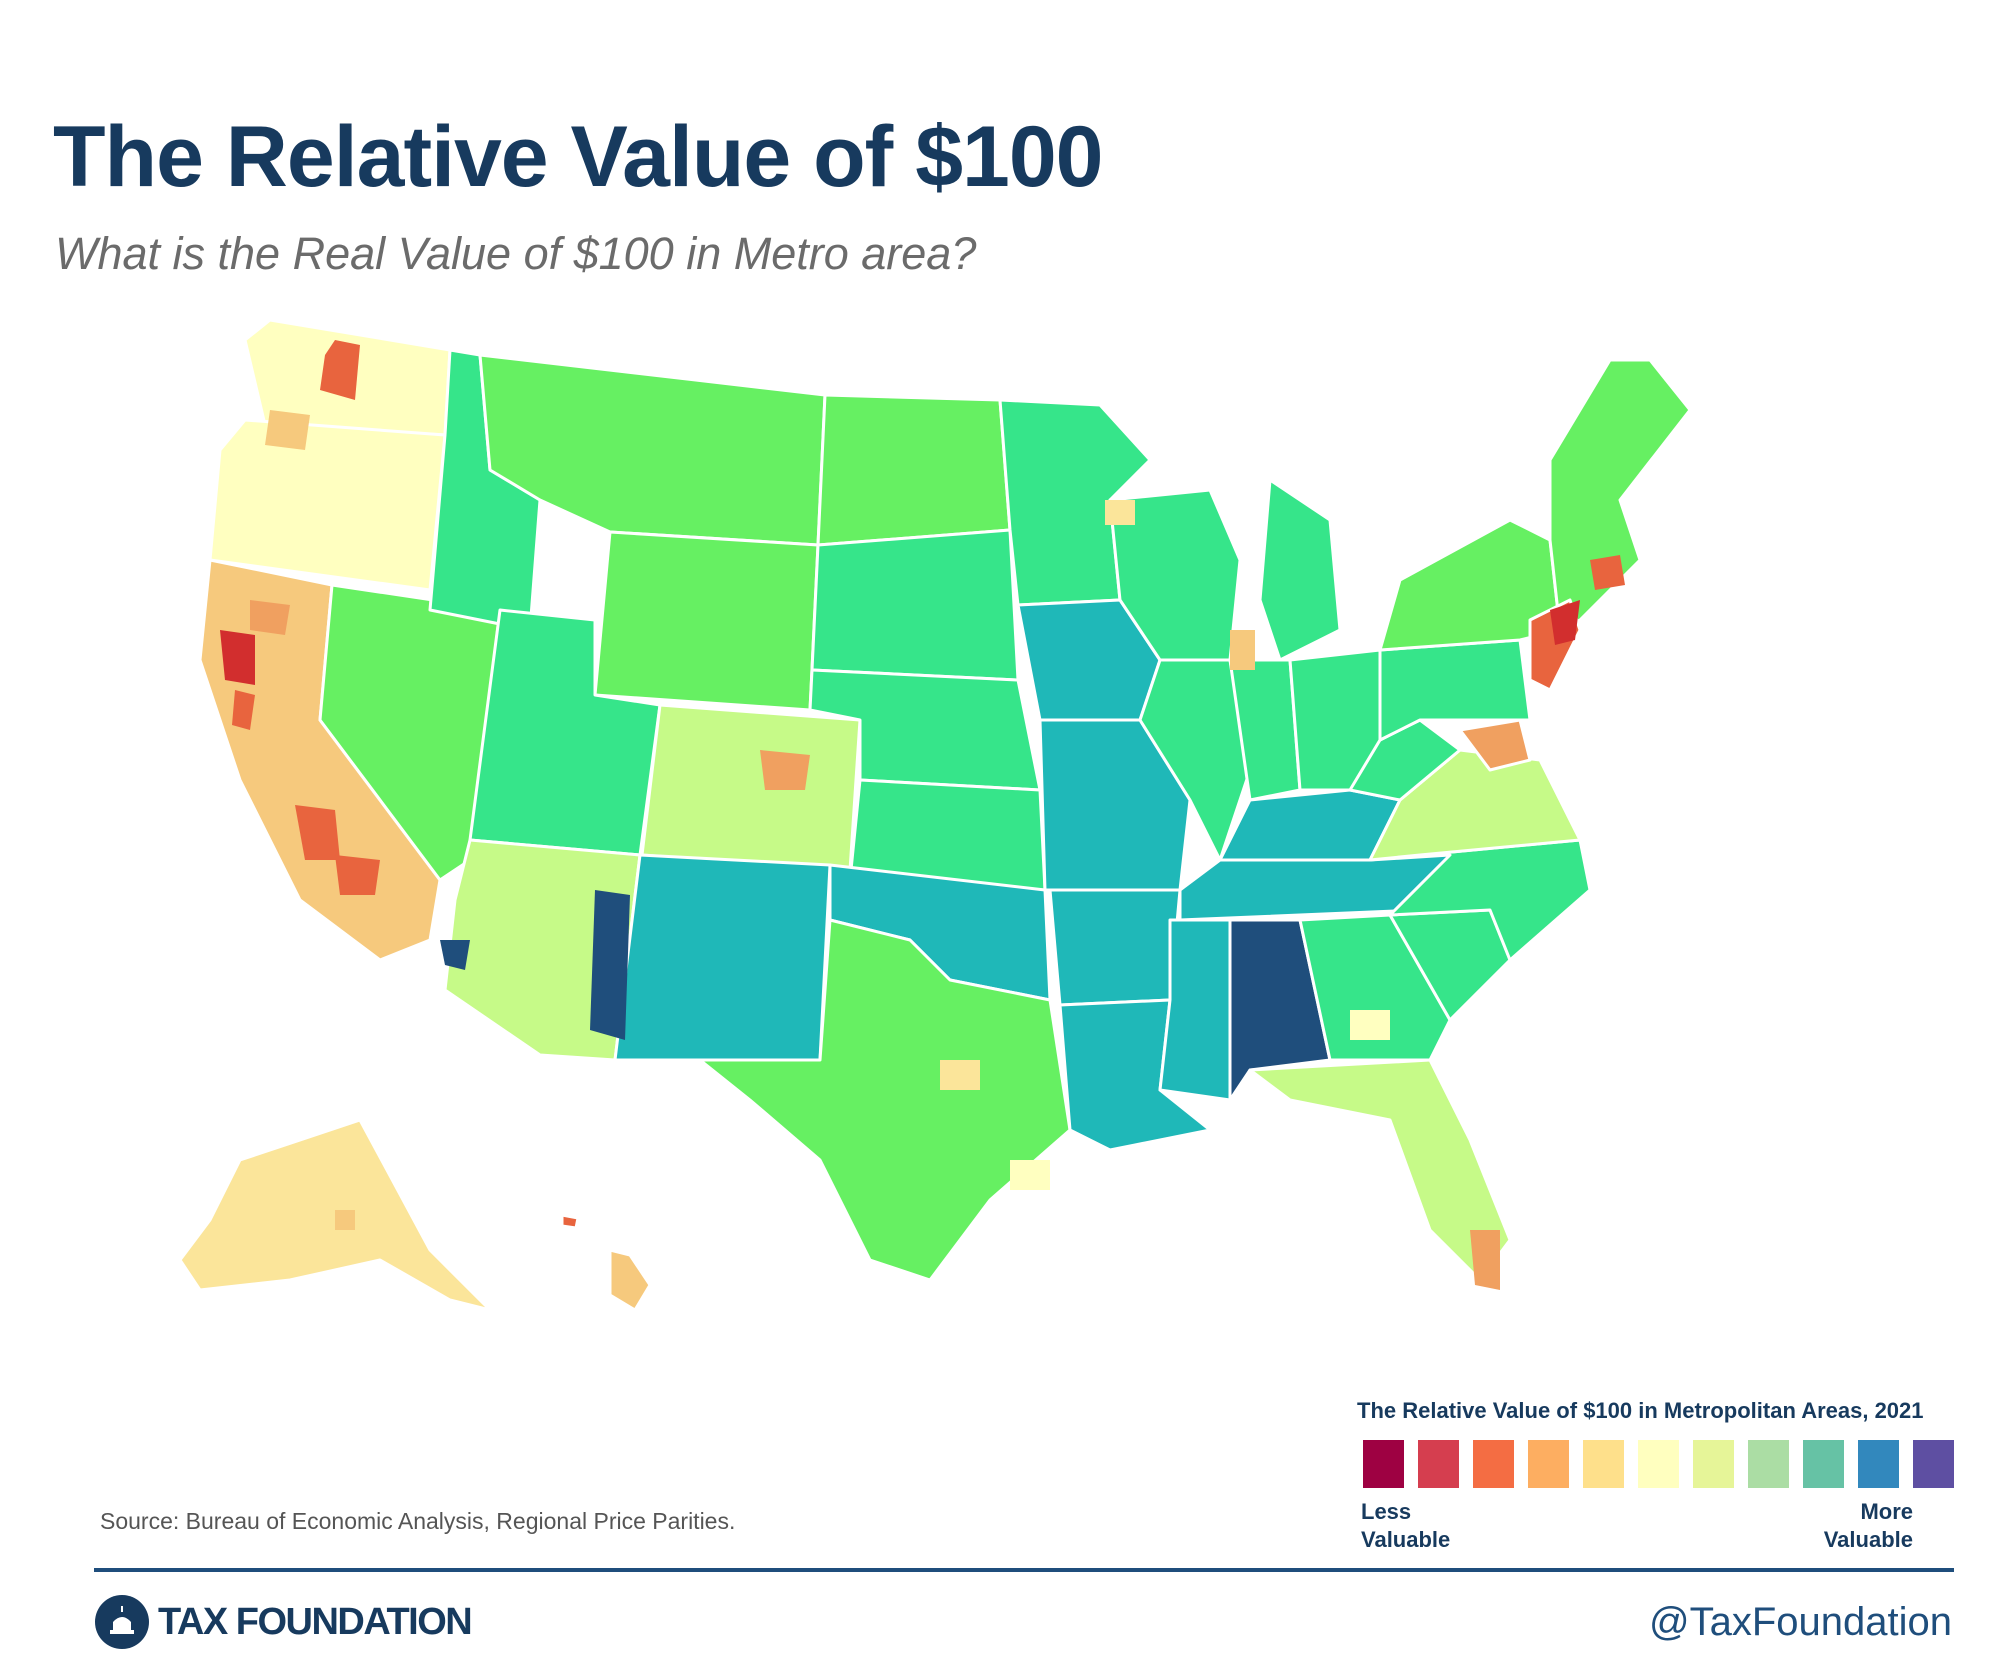 This screenshot has height=1666, width=2000. I want to click on legend-swatches, so click(1663, 1465).